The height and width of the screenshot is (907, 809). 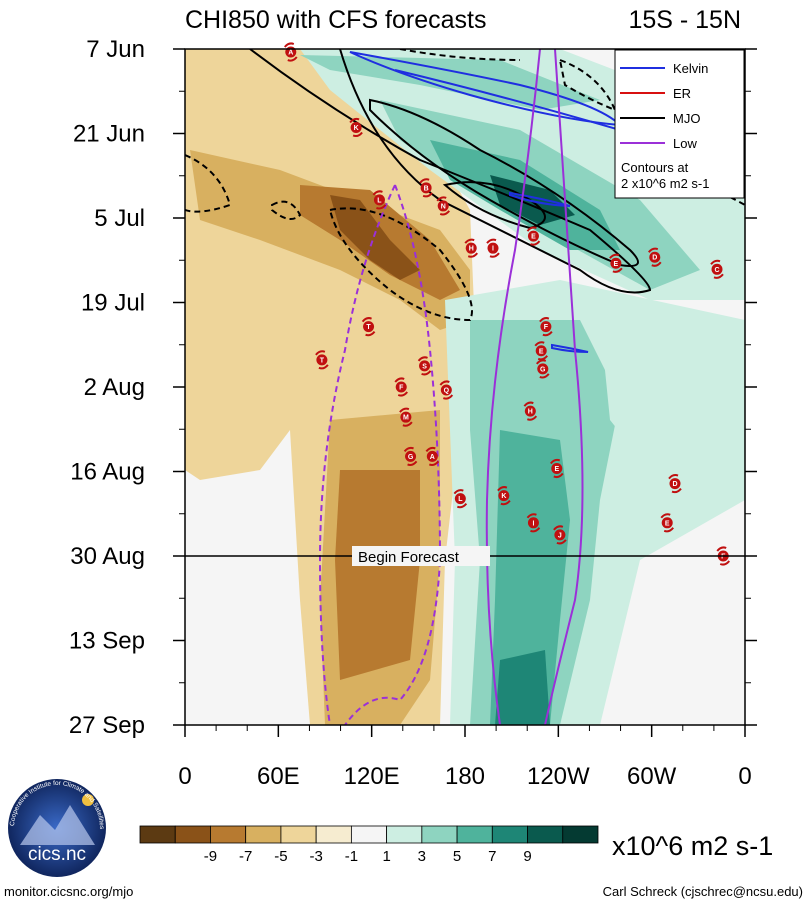 I want to click on colorbar-label: 9, so click(x=527, y=856).